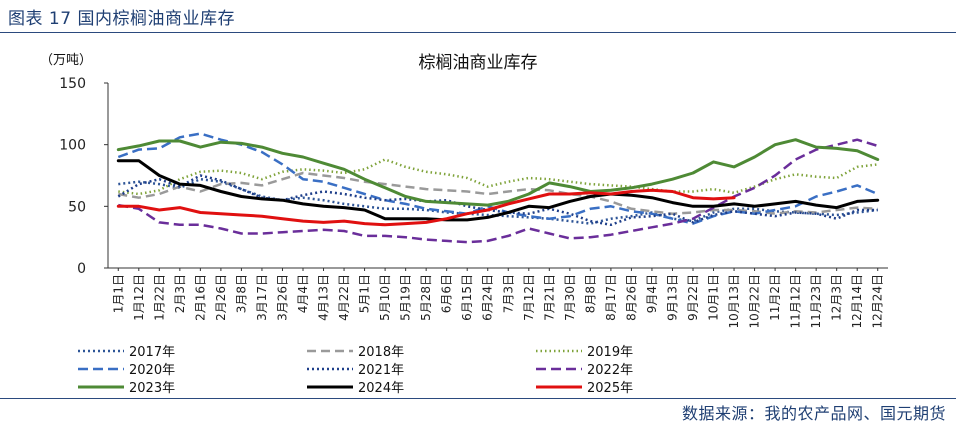 The image size is (956, 424). What do you see at coordinates (282, 297) in the screenshot?
I see `x-tick-label: 3月26日` at bounding box center [282, 297].